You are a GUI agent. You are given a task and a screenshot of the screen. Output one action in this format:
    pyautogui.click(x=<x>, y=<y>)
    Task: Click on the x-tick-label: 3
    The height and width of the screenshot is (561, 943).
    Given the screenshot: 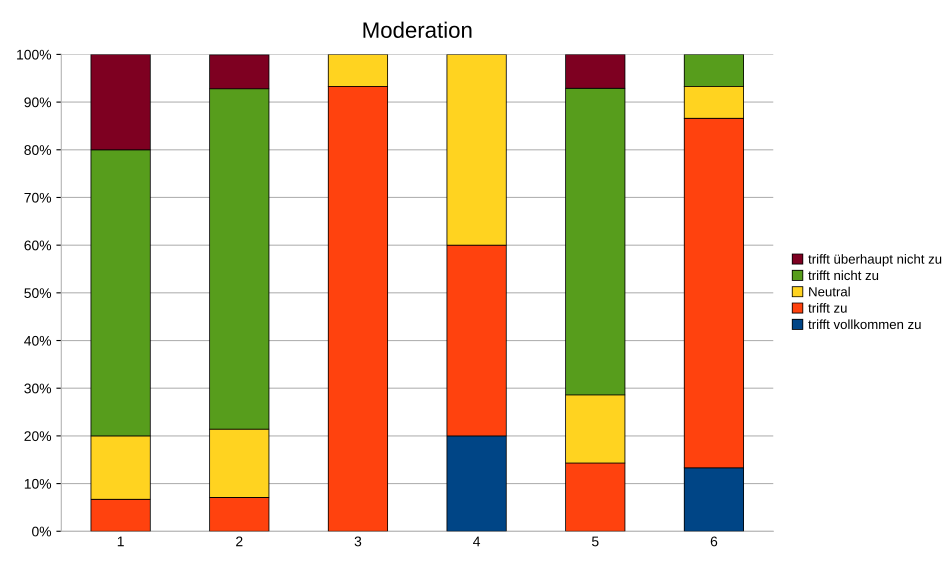 What is the action you would take?
    pyautogui.click(x=358, y=541)
    